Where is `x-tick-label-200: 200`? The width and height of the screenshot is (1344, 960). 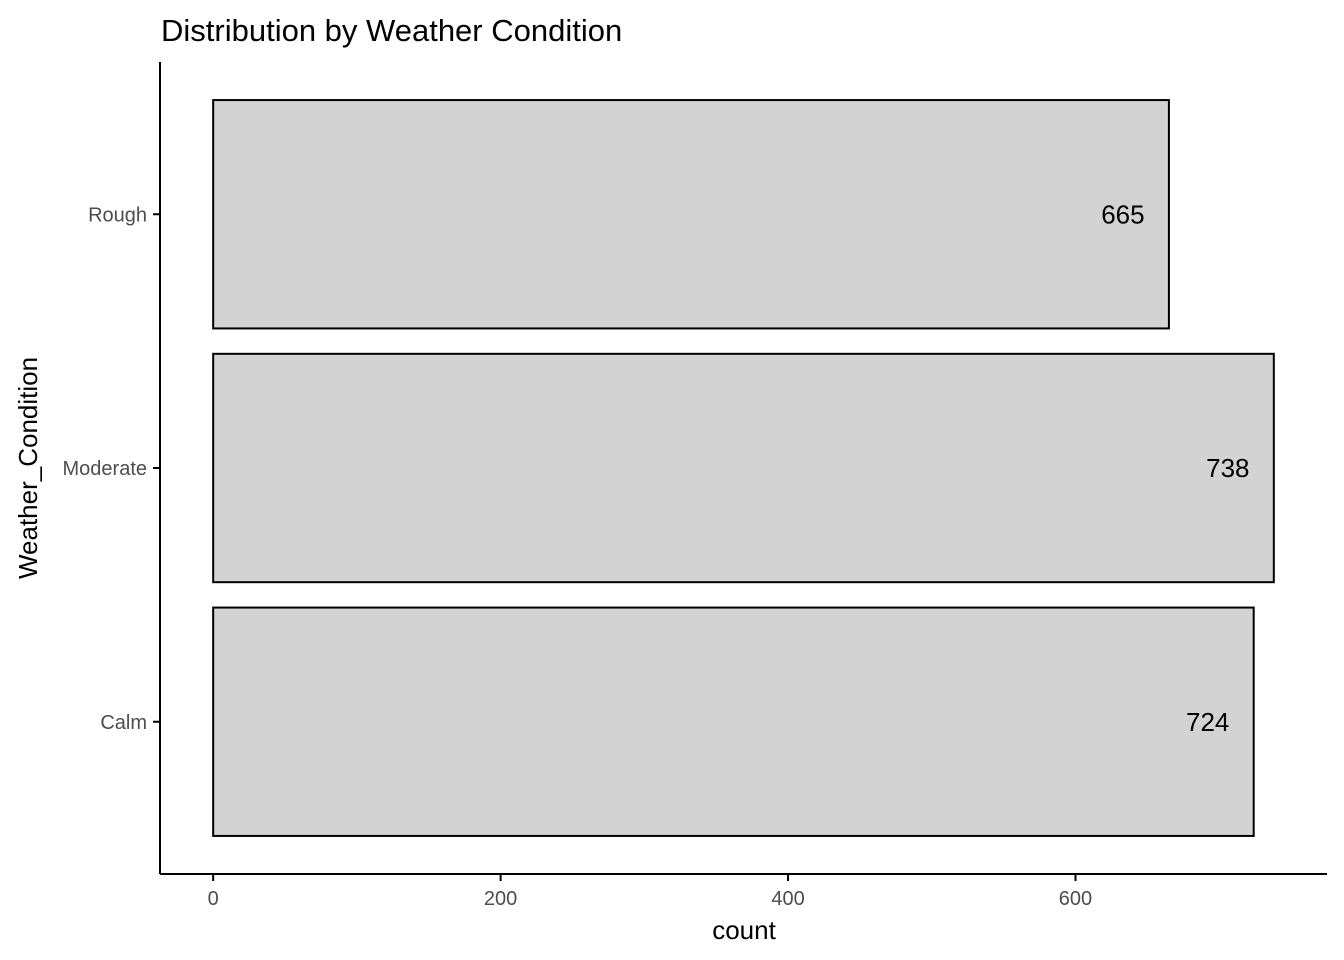
x-tick-label-200: 200 is located at coordinates (500, 899).